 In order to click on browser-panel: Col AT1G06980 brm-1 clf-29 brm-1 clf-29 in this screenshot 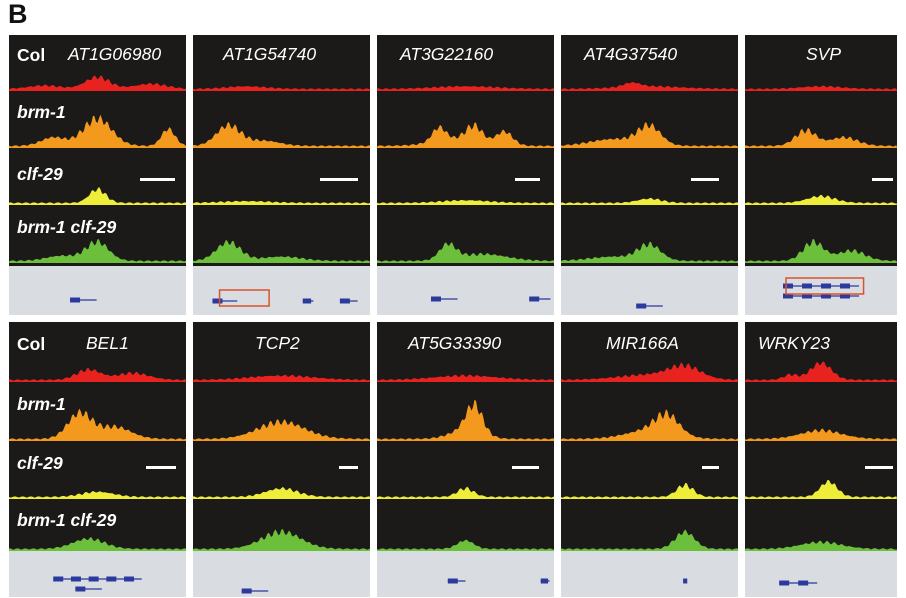, I will do `click(97, 175)`.